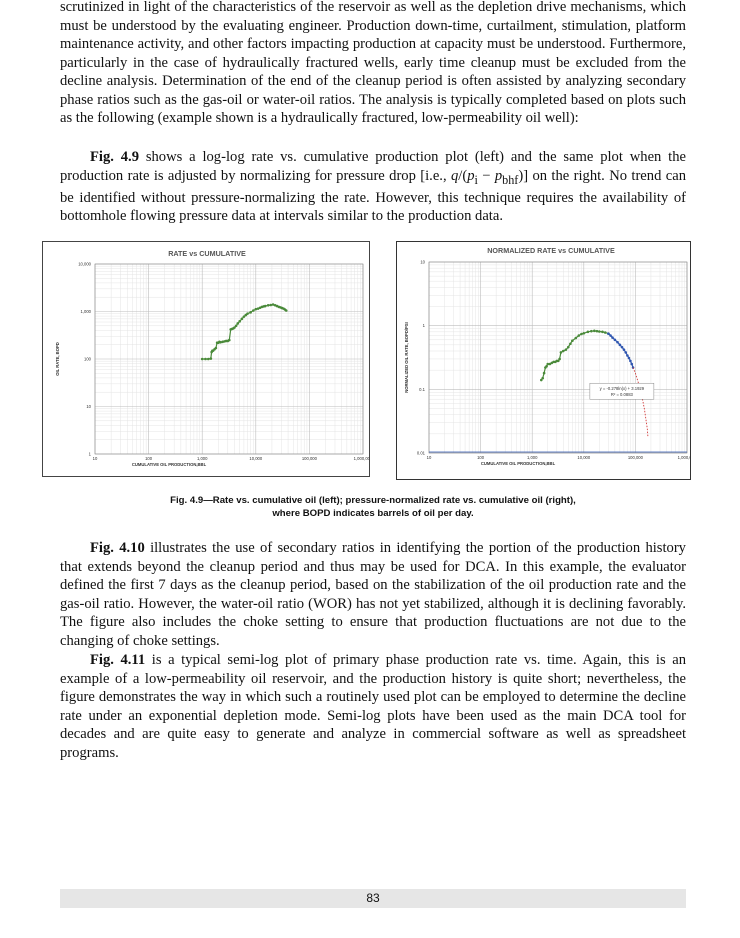  I want to click on formula-p-bhf: p, so click(498, 175).